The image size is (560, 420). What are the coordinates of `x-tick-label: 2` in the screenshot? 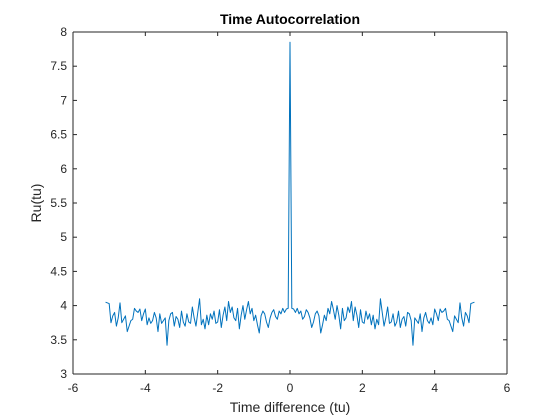 It's located at (362, 388).